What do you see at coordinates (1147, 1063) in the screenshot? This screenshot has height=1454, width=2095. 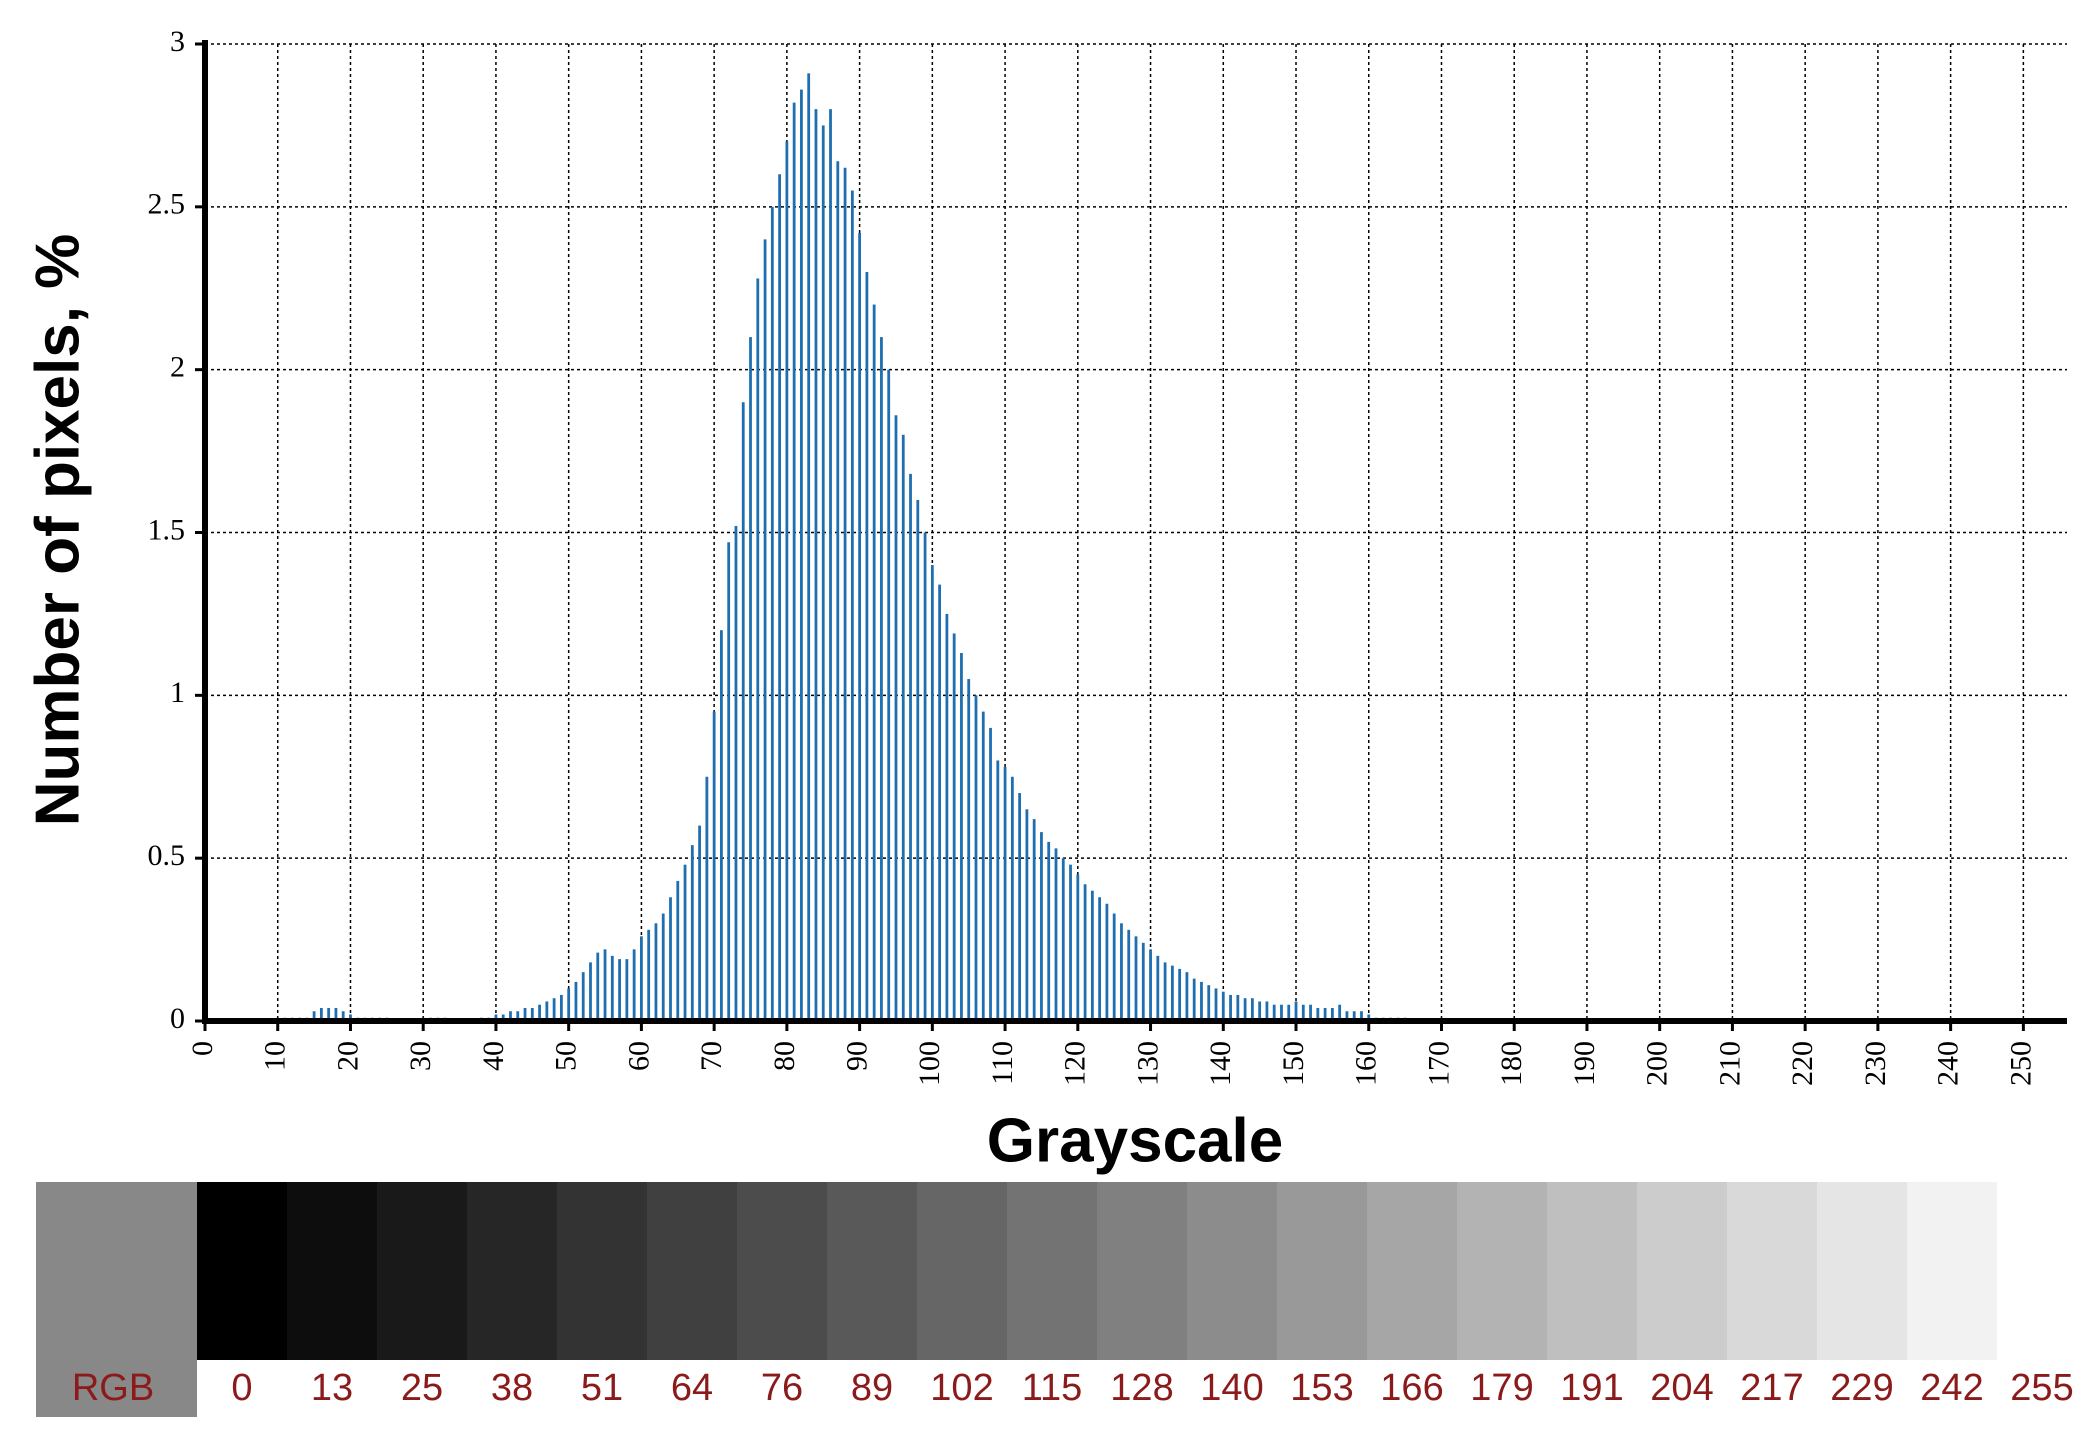 I see `x-tick-label: 130` at bounding box center [1147, 1063].